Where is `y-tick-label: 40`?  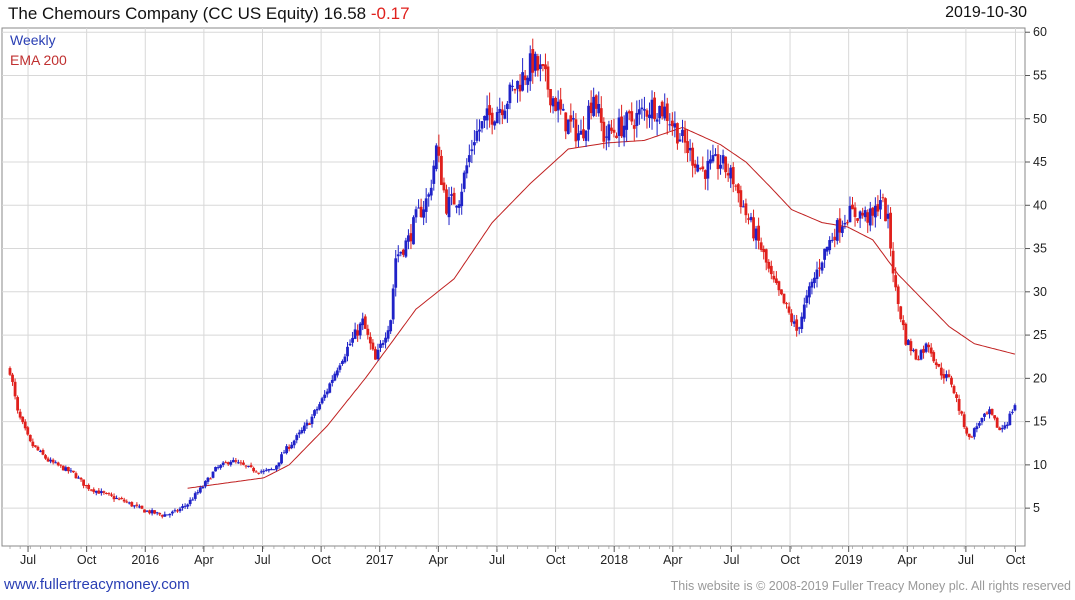 y-tick-label: 40 is located at coordinates (1040, 205).